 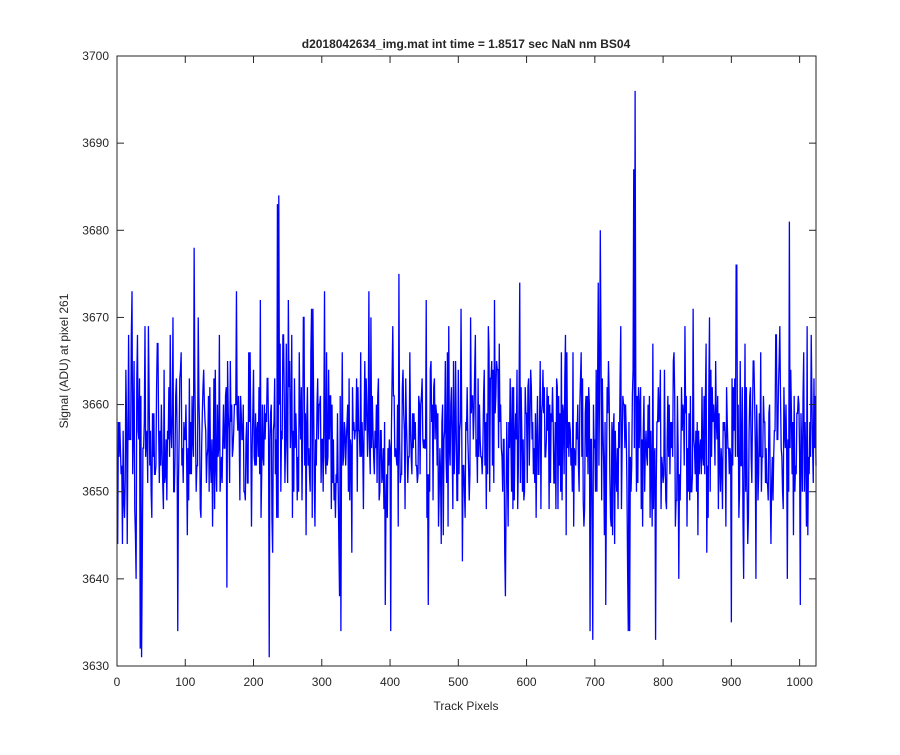 I want to click on y-tick-label: 3650, so click(x=95, y=492).